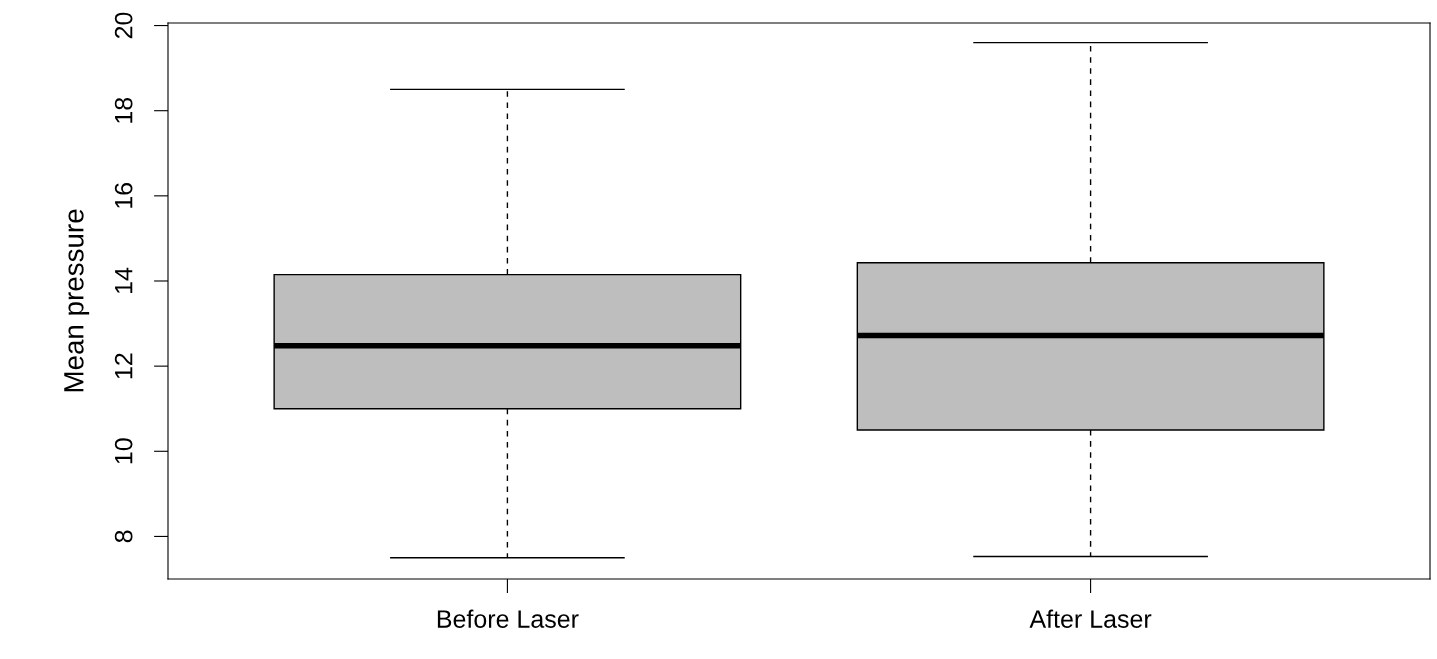 This screenshot has height=659, width=1437. Describe the element at coordinates (123, 536) in the screenshot. I see `y-tick-label: 8` at that location.